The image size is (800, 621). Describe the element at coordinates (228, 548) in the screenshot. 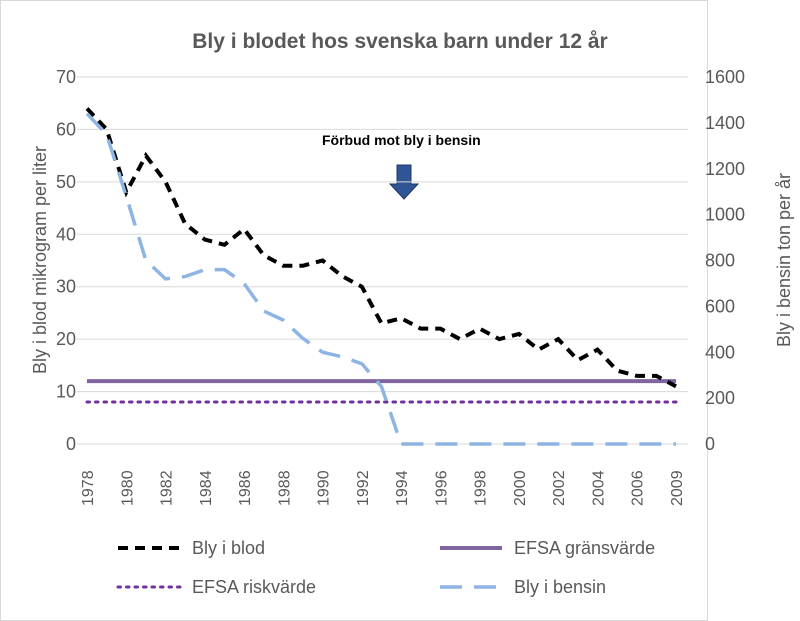

I see `legend-label: Bly i blod` at that location.